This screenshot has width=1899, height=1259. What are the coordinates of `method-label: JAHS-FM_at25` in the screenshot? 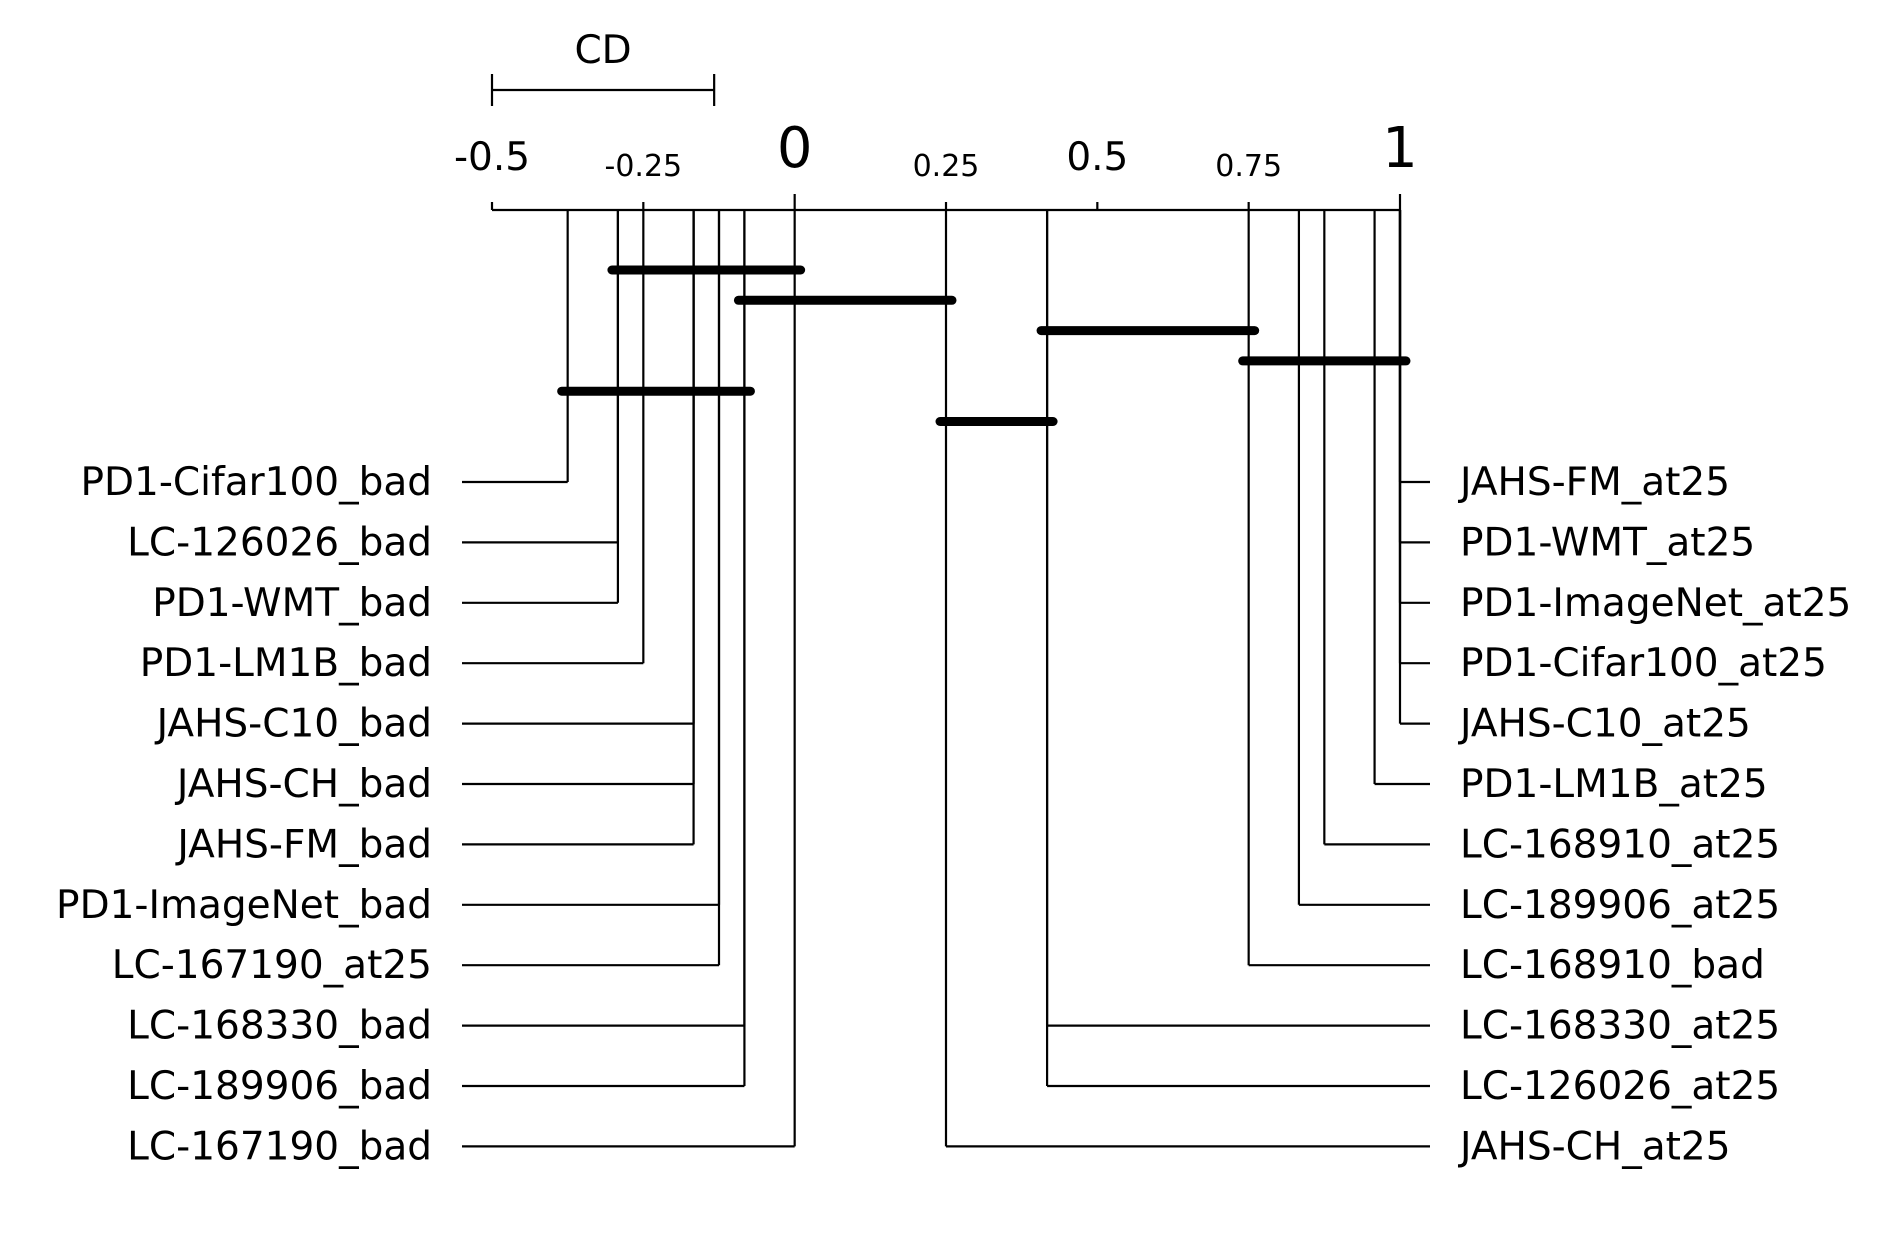 It's located at (1593, 482).